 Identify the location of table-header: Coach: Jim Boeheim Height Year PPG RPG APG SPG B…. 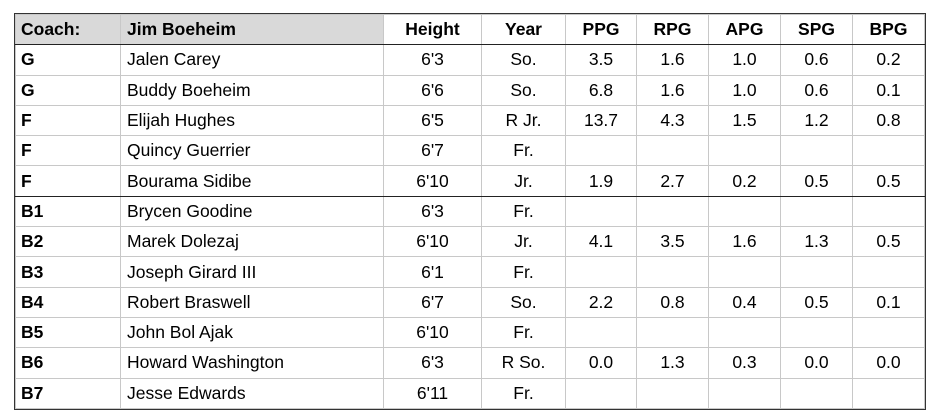
(470, 29).